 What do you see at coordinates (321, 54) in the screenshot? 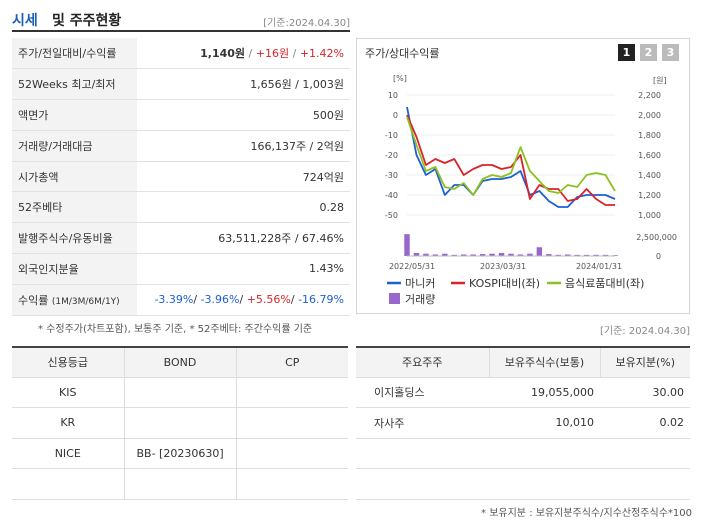
I see `price-rate: +1.42%` at bounding box center [321, 54].